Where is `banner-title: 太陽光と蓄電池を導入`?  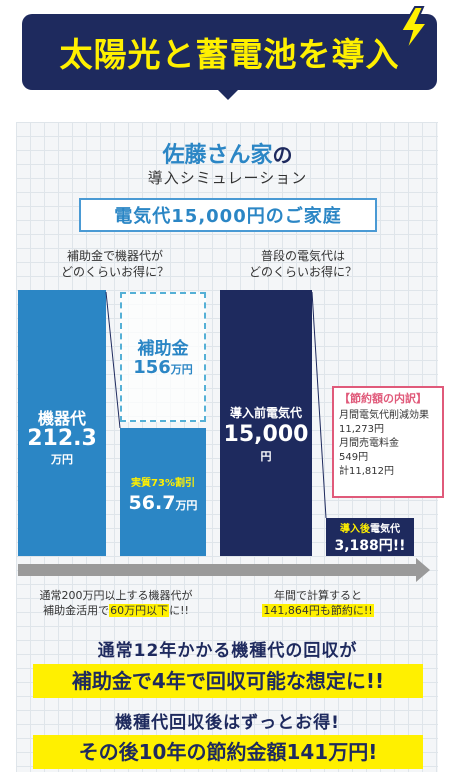
banner-title: 太陽光と蓄電池を導入 is located at coordinates (229, 54).